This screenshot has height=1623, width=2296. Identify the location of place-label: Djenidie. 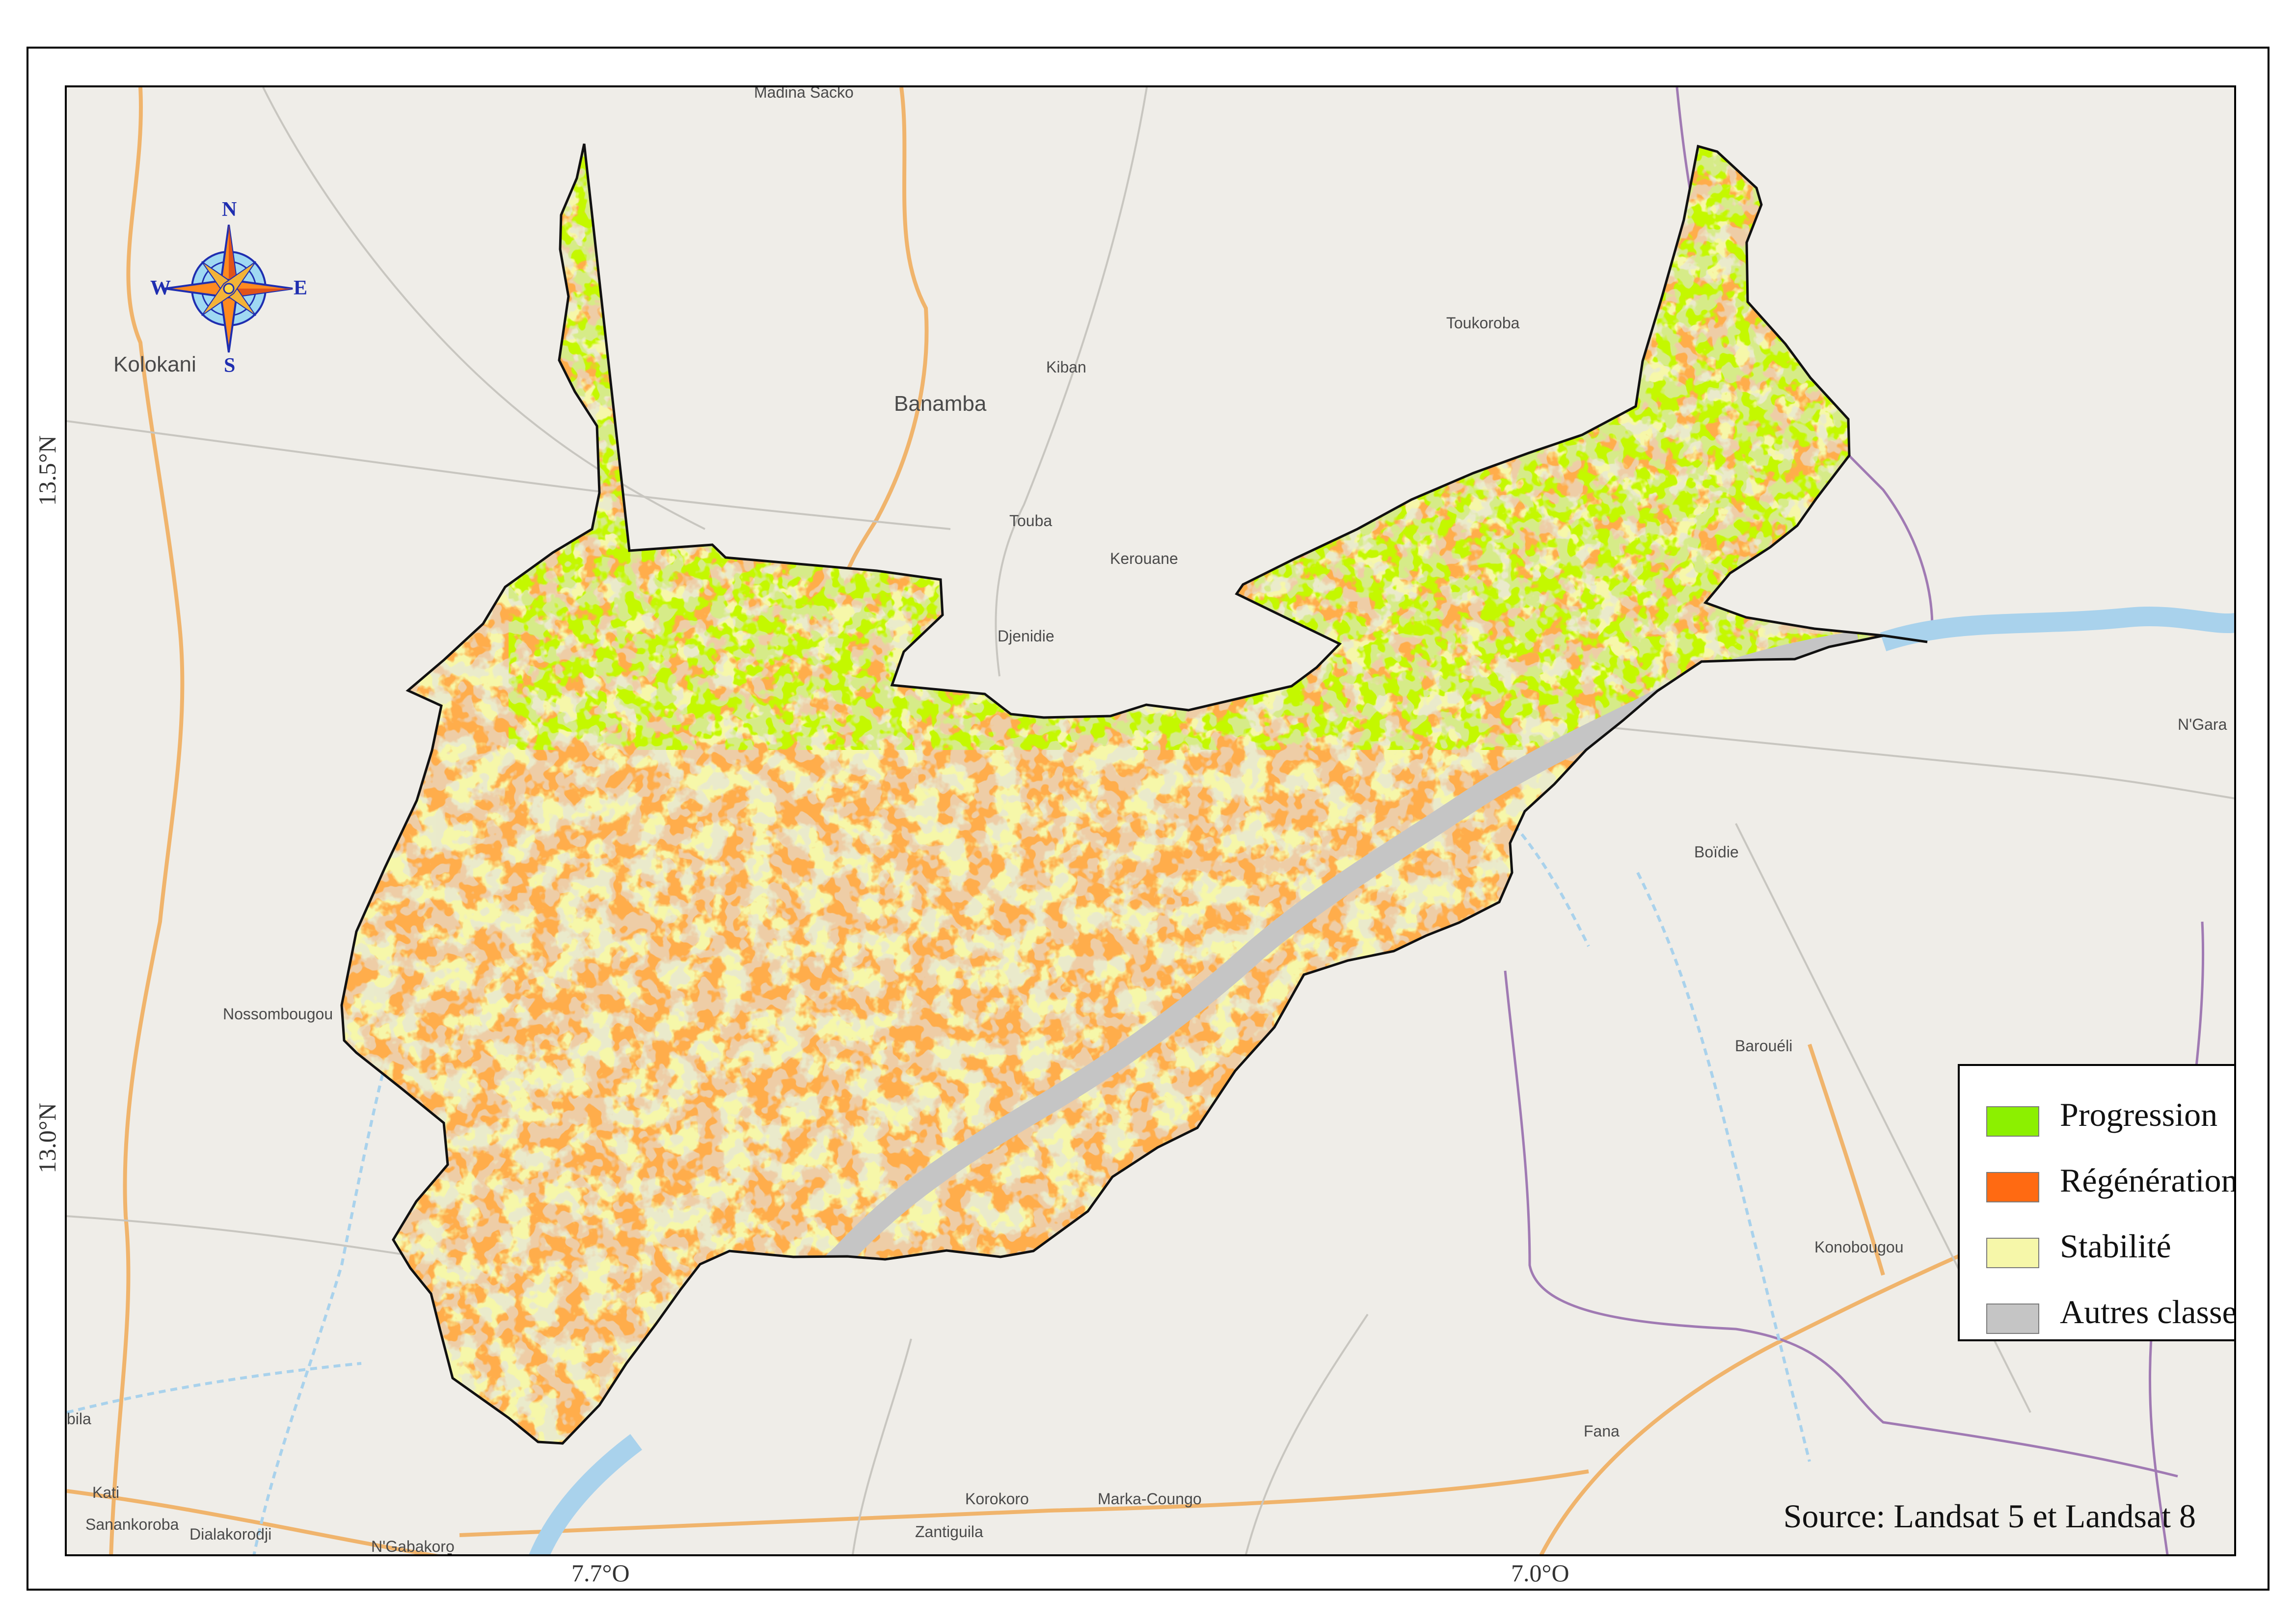
(1026, 636).